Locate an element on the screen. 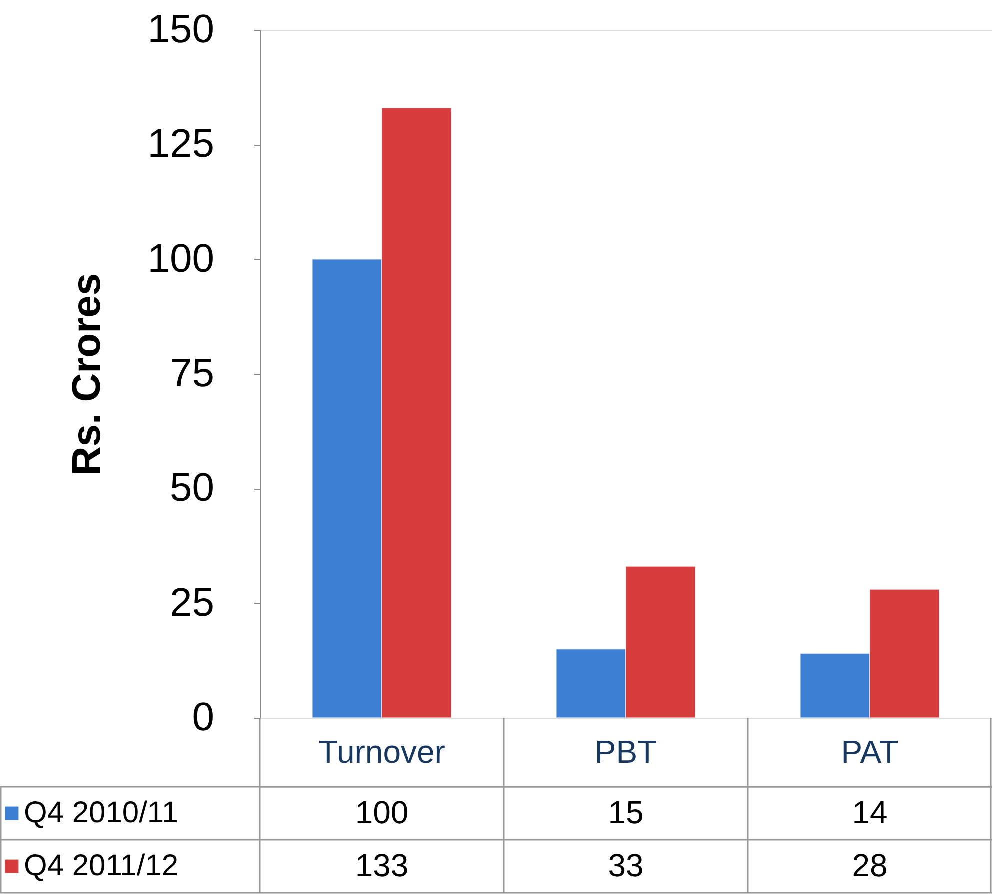 This screenshot has width=992, height=894. y-tick-label: 25 is located at coordinates (192, 602).